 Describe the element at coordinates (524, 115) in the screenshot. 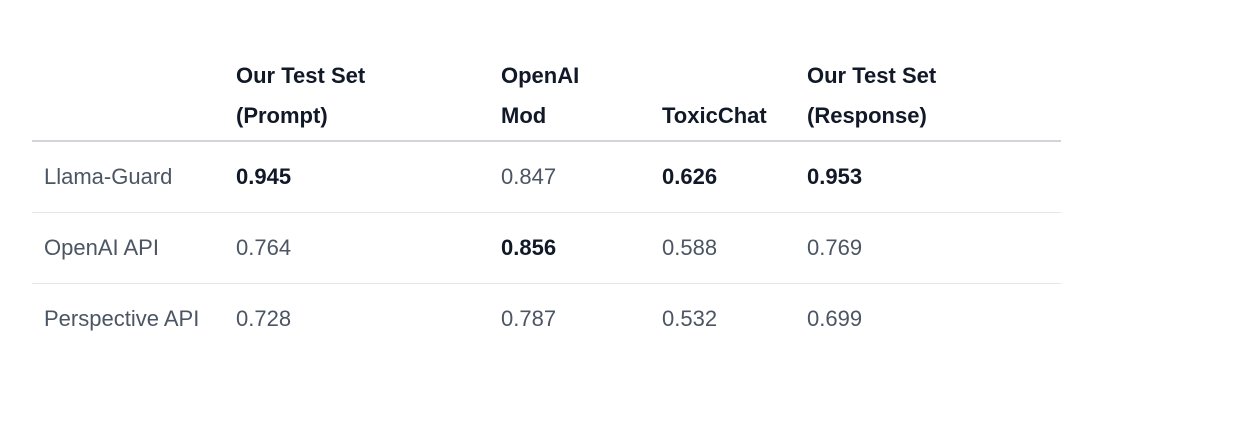

I see `header-line: Mod` at that location.